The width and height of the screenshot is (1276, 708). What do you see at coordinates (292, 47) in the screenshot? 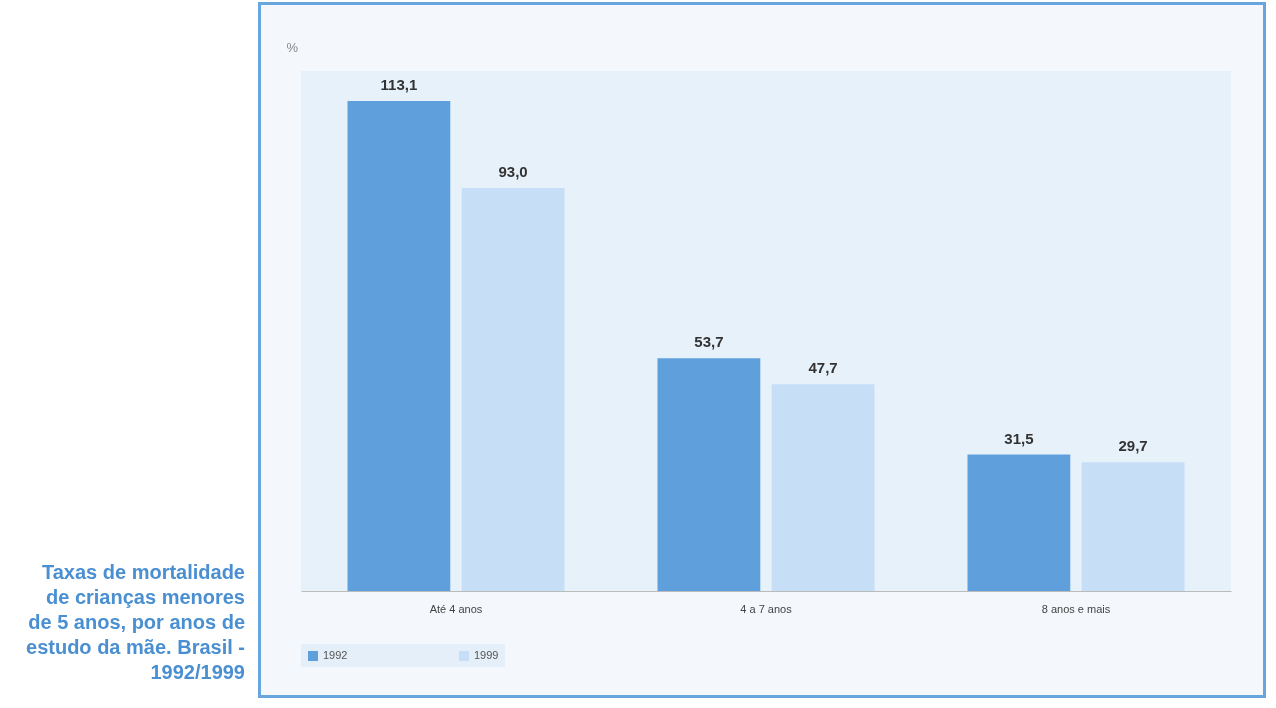
I see `y-axis-title: %` at bounding box center [292, 47].